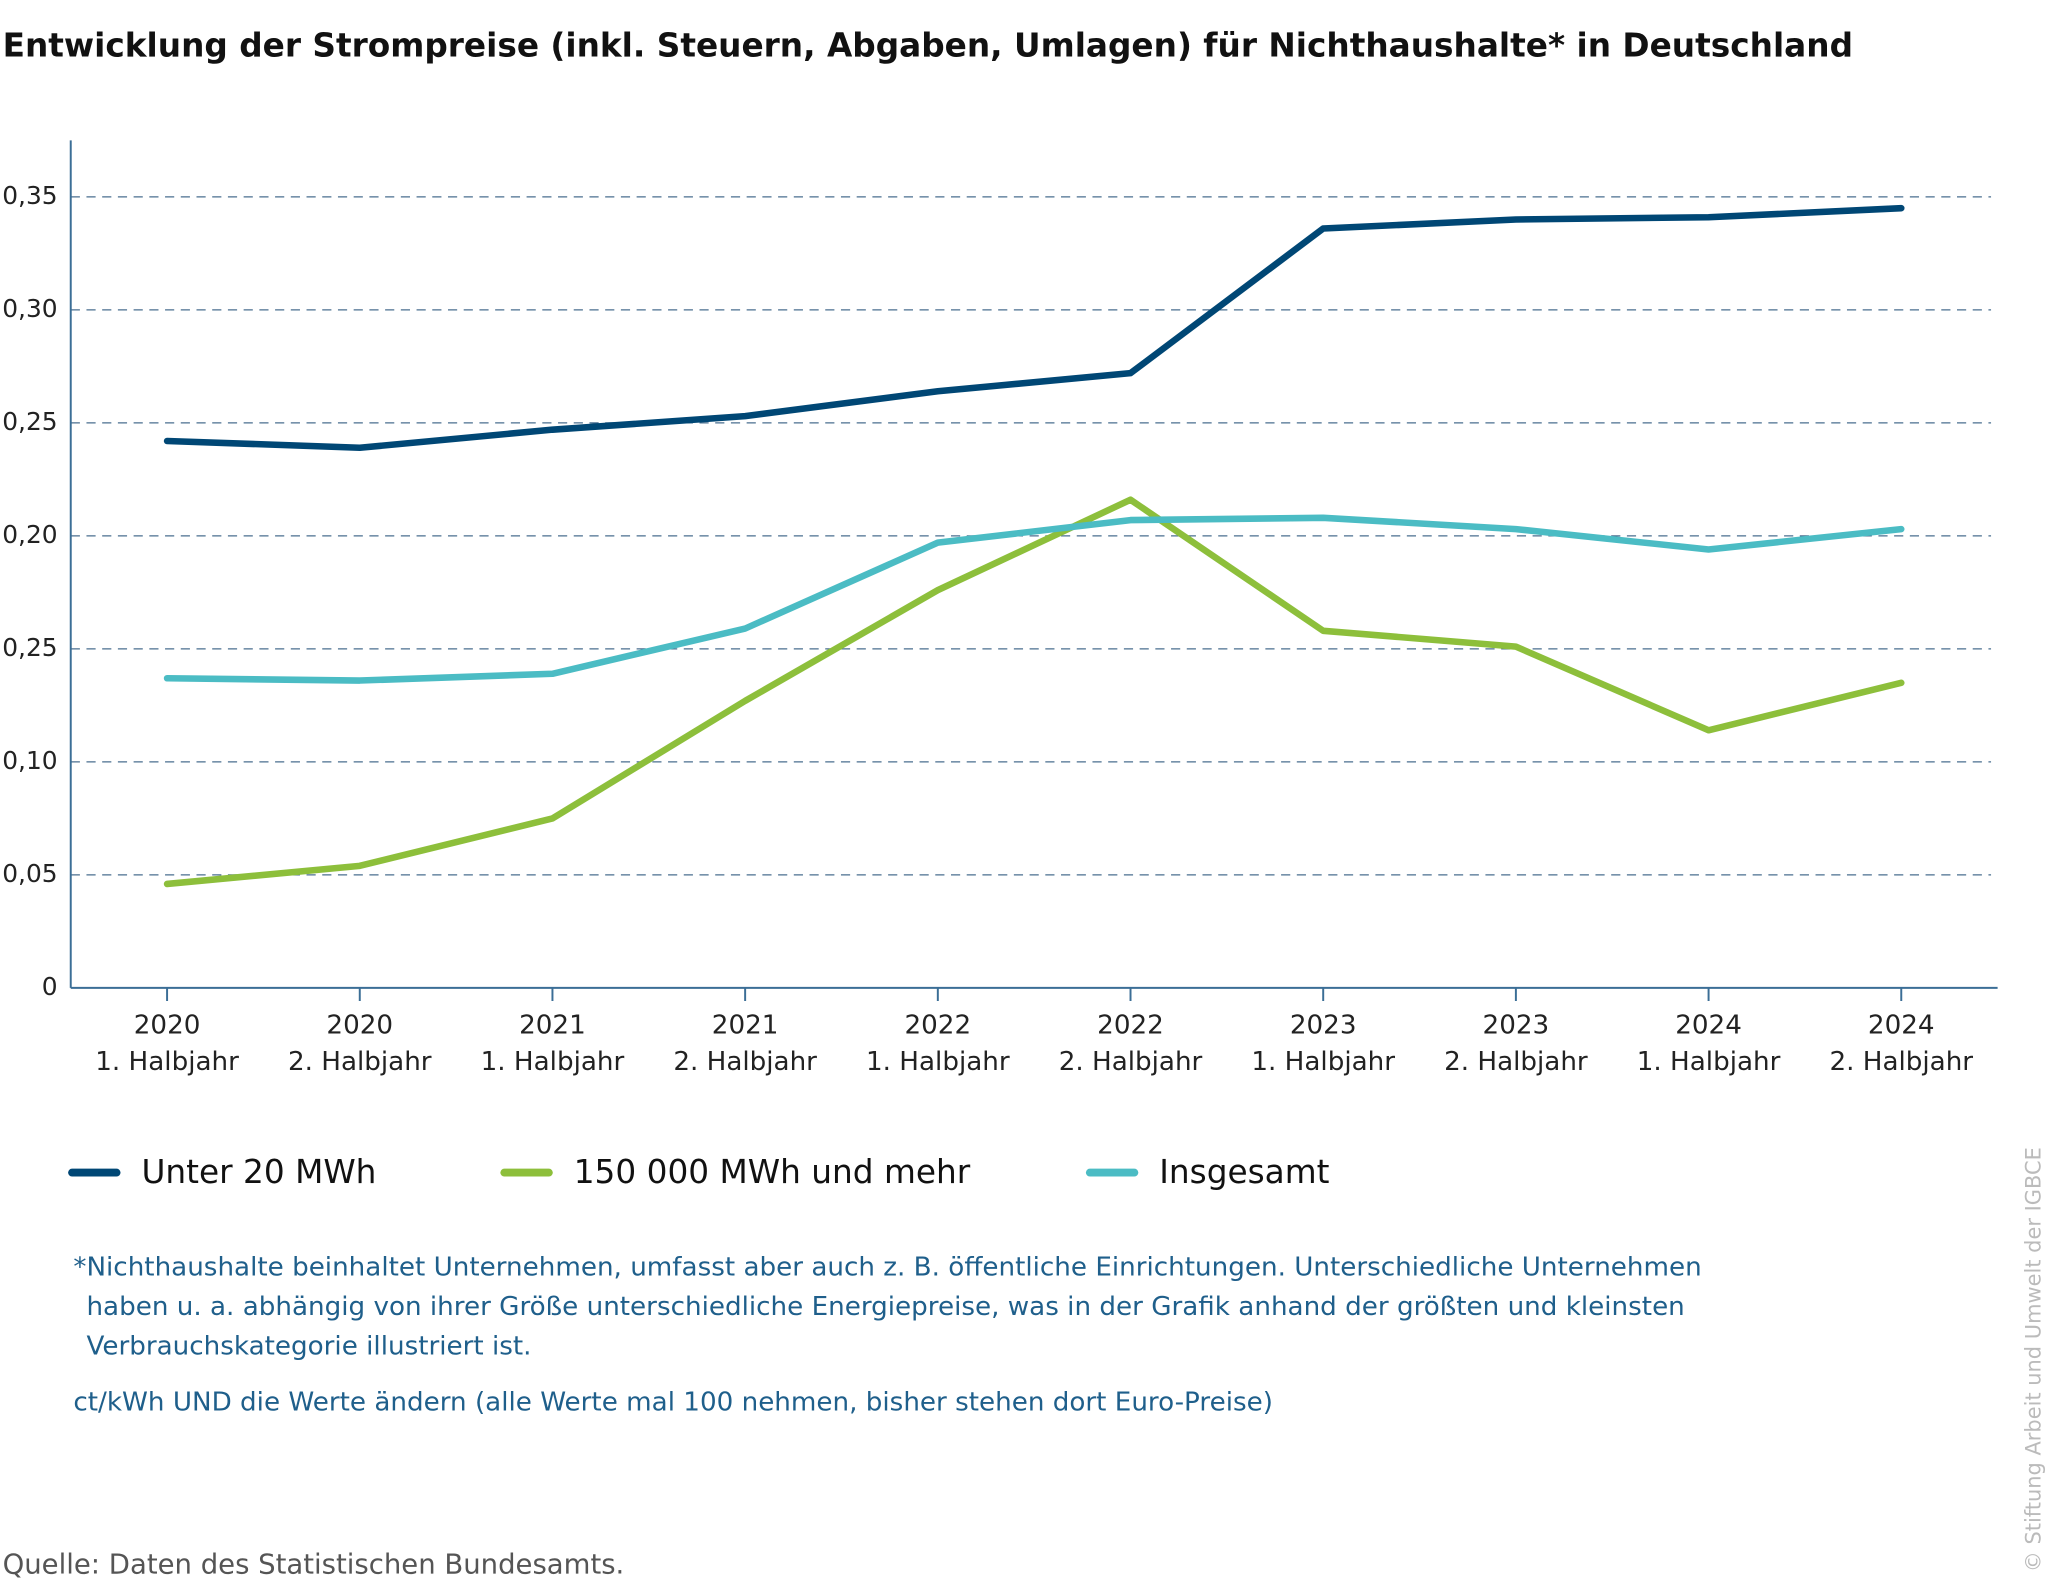 This screenshot has width=2050, height=1592. Describe the element at coordinates (772, 1172) in the screenshot. I see `legend-label: 150 000 MWh und mehr` at that location.